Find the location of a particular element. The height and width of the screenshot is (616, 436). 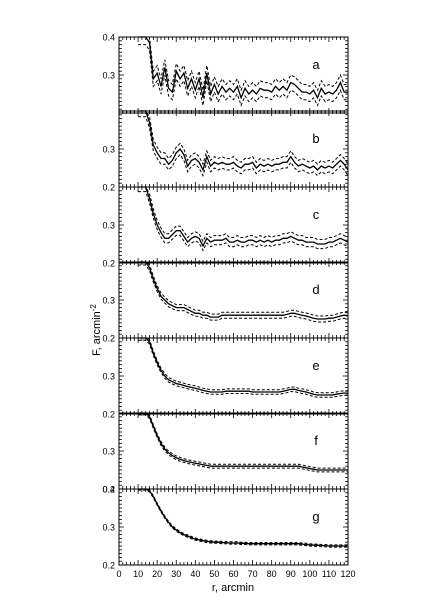

x-tick-label: 100 is located at coordinates (309, 574).